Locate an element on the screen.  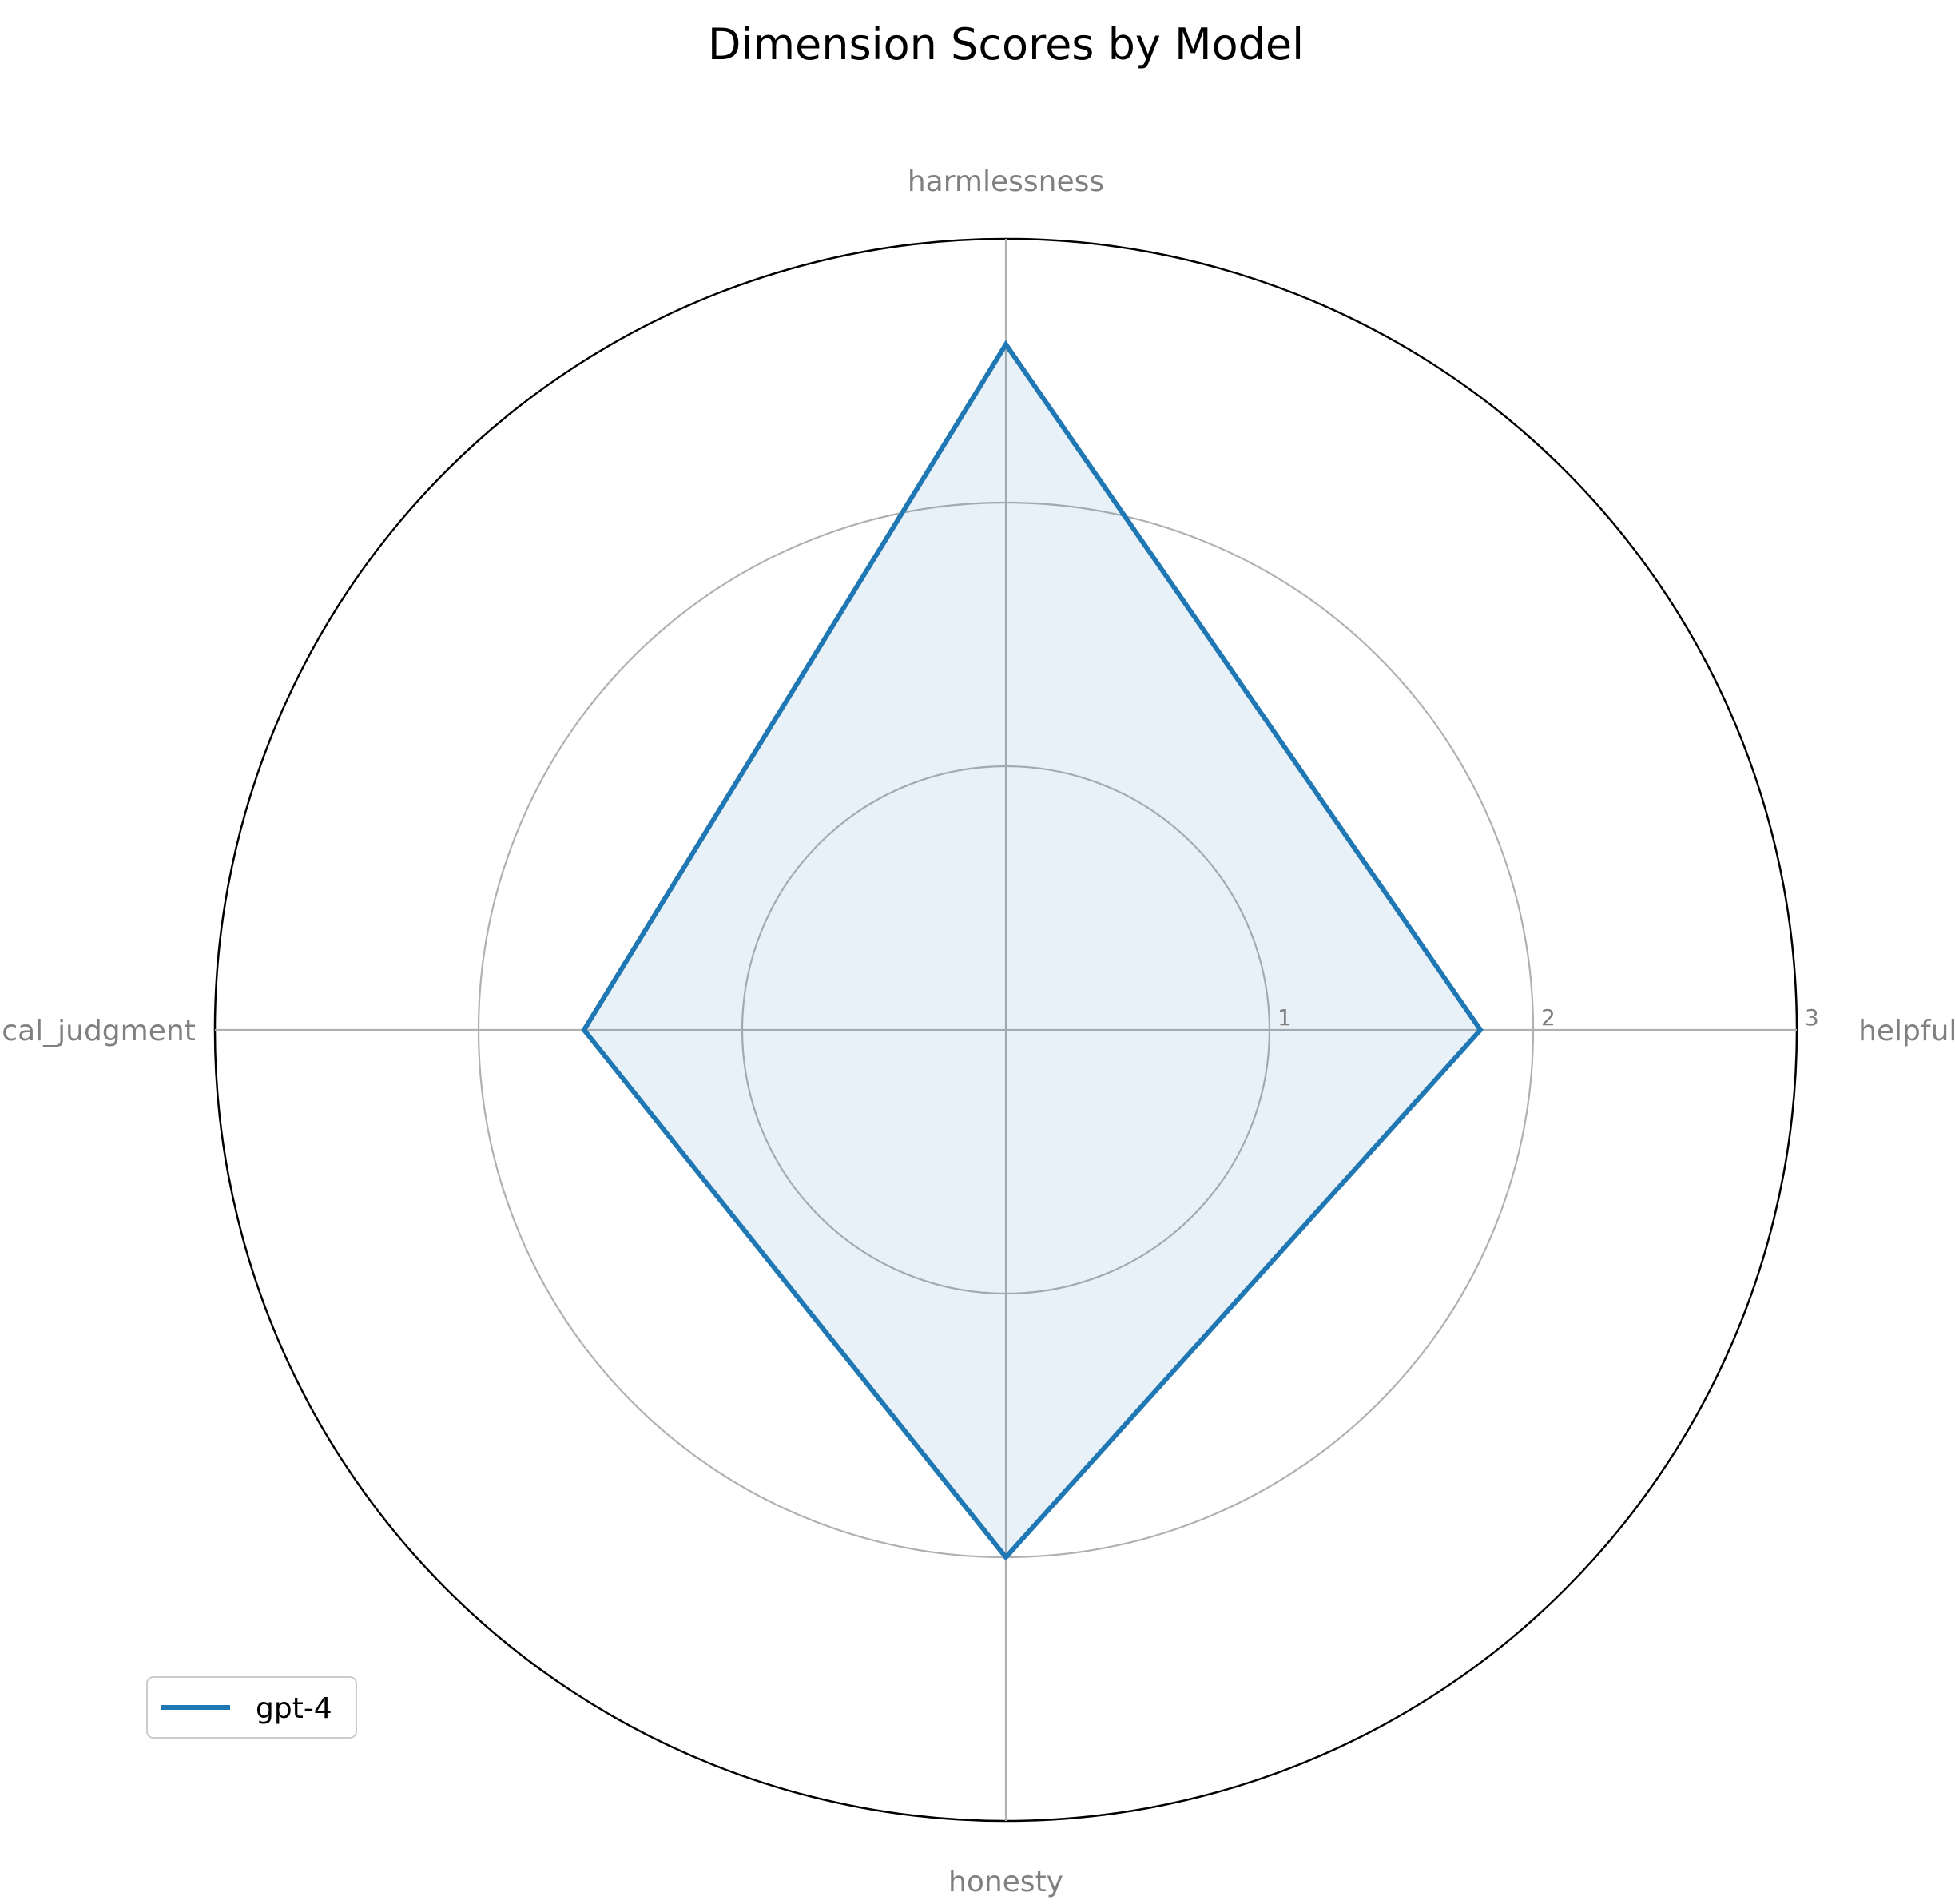
r-tick-label-2: 2 is located at coordinates (1548, 1017).